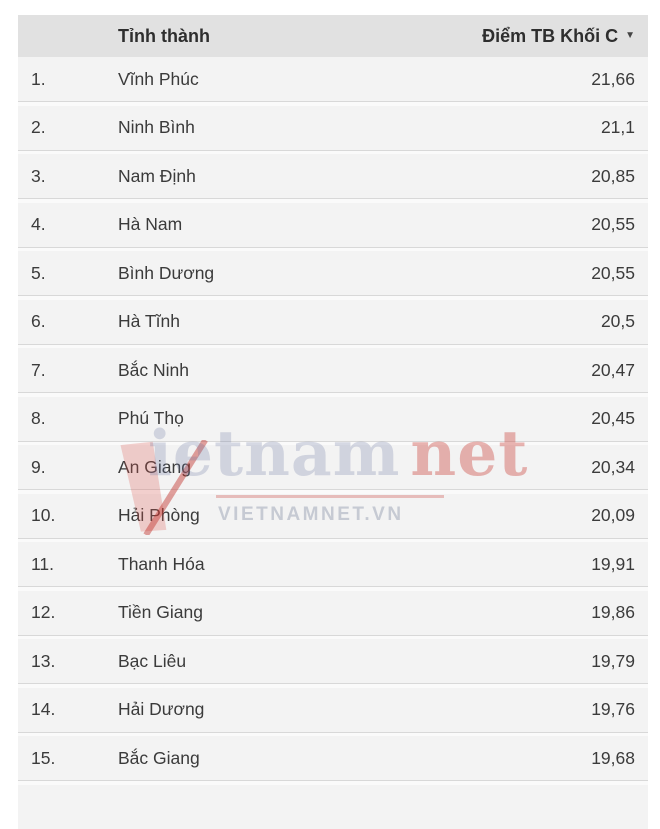 The image size is (660, 829). What do you see at coordinates (43, 563) in the screenshot?
I see `rank-cell: 11.` at bounding box center [43, 563].